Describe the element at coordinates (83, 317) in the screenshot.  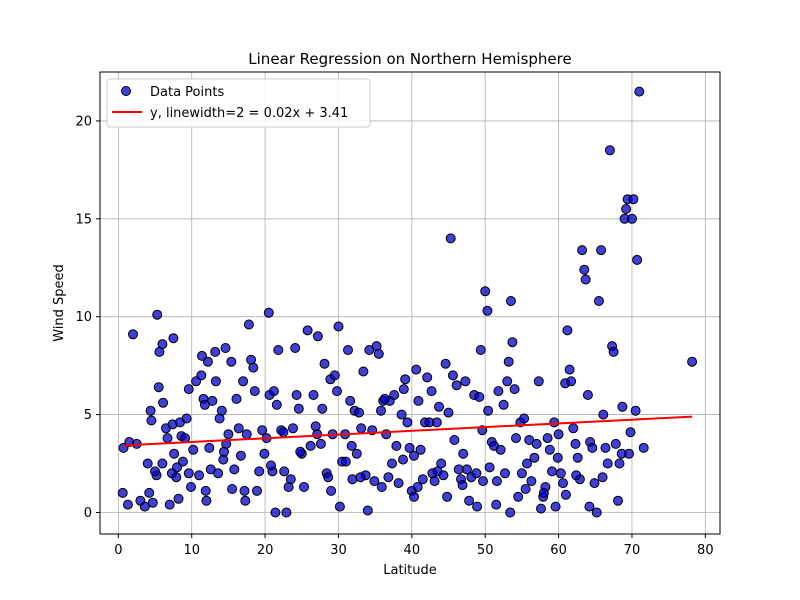
I see `y-tick-label: 10` at that location.